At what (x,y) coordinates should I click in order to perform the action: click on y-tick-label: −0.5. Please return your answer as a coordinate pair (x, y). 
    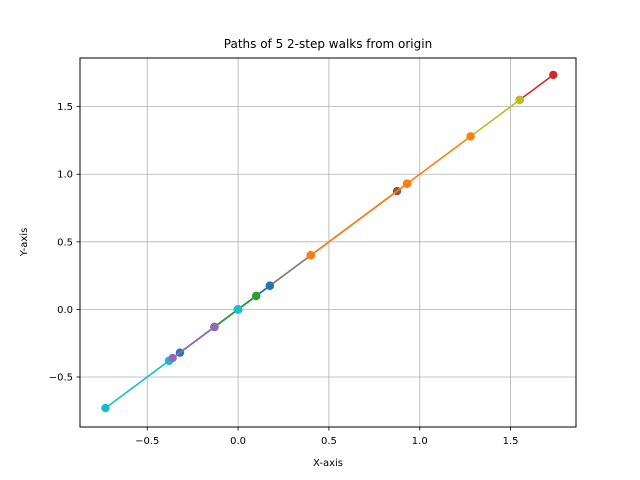
    Looking at the image, I should click on (61, 377).